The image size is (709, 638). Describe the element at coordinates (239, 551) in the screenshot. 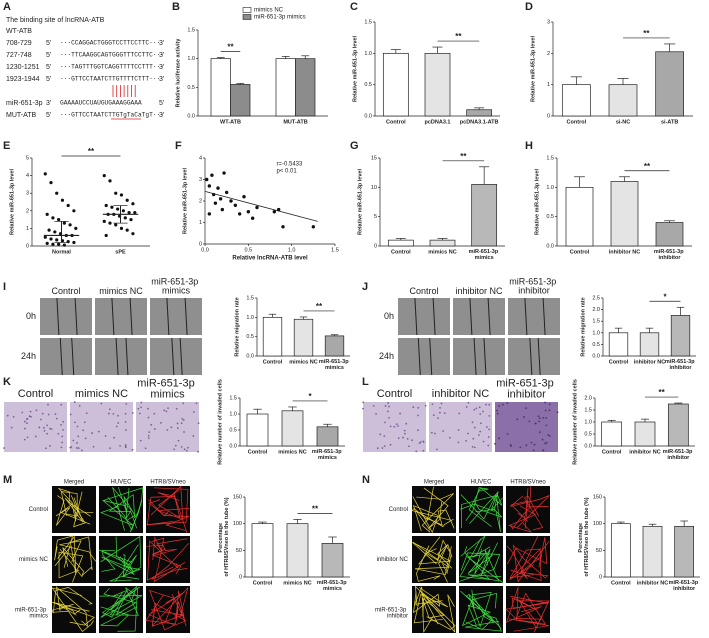

I see `y-tick-label: 50` at that location.